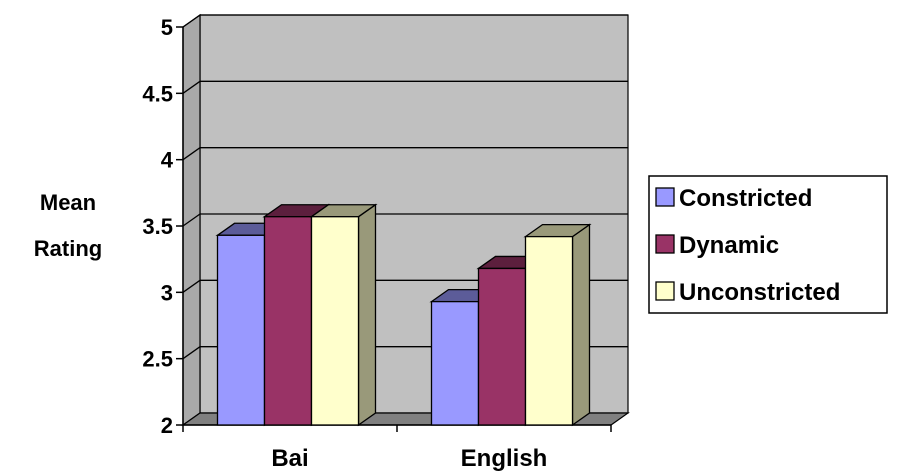 Image resolution: width=901 pixels, height=474 pixels. What do you see at coordinates (745, 198) in the screenshot?
I see `legend-label: Constricted` at bounding box center [745, 198].